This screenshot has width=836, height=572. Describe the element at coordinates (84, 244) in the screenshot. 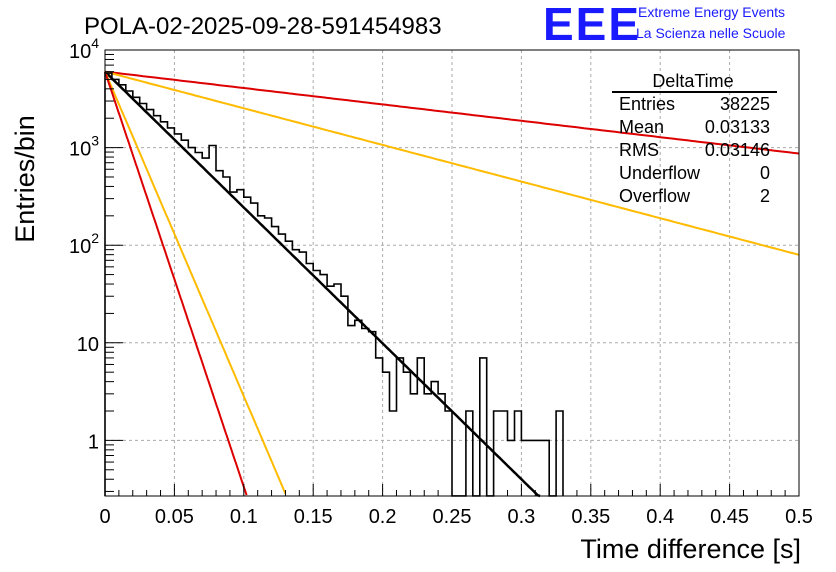

I see `y-tick-label: 10²` at that location.